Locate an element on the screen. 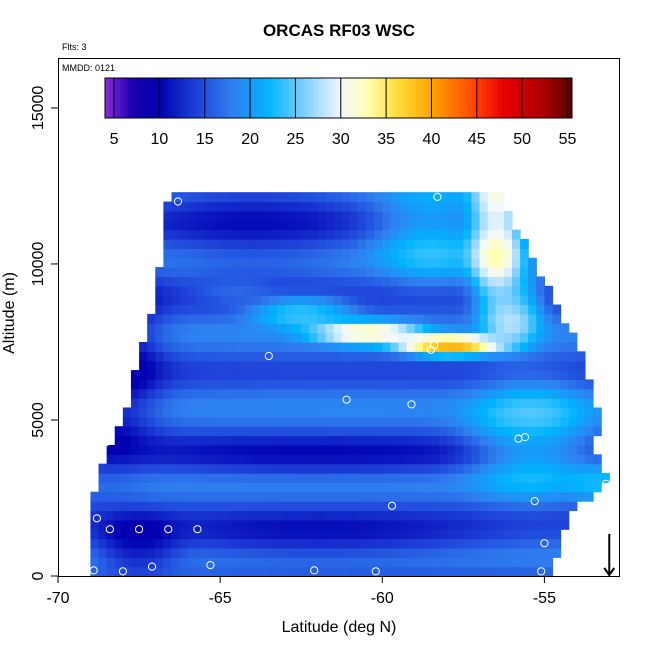 Image resolution: width=650 pixels, height=650 pixels. y-tick-label: 15000 is located at coordinates (38, 108).